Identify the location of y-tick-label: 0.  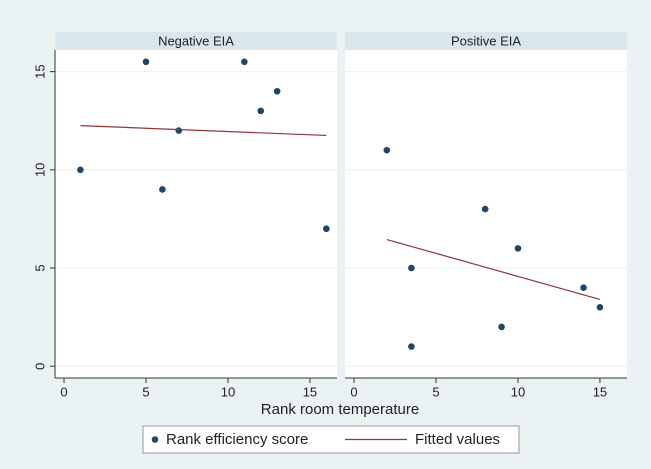
(39, 366).